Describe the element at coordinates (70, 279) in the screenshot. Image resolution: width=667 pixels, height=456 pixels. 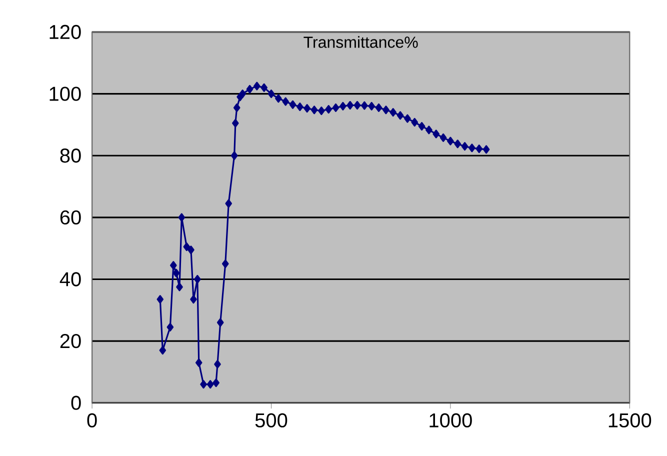
I see `y-tick-label: 40` at that location.